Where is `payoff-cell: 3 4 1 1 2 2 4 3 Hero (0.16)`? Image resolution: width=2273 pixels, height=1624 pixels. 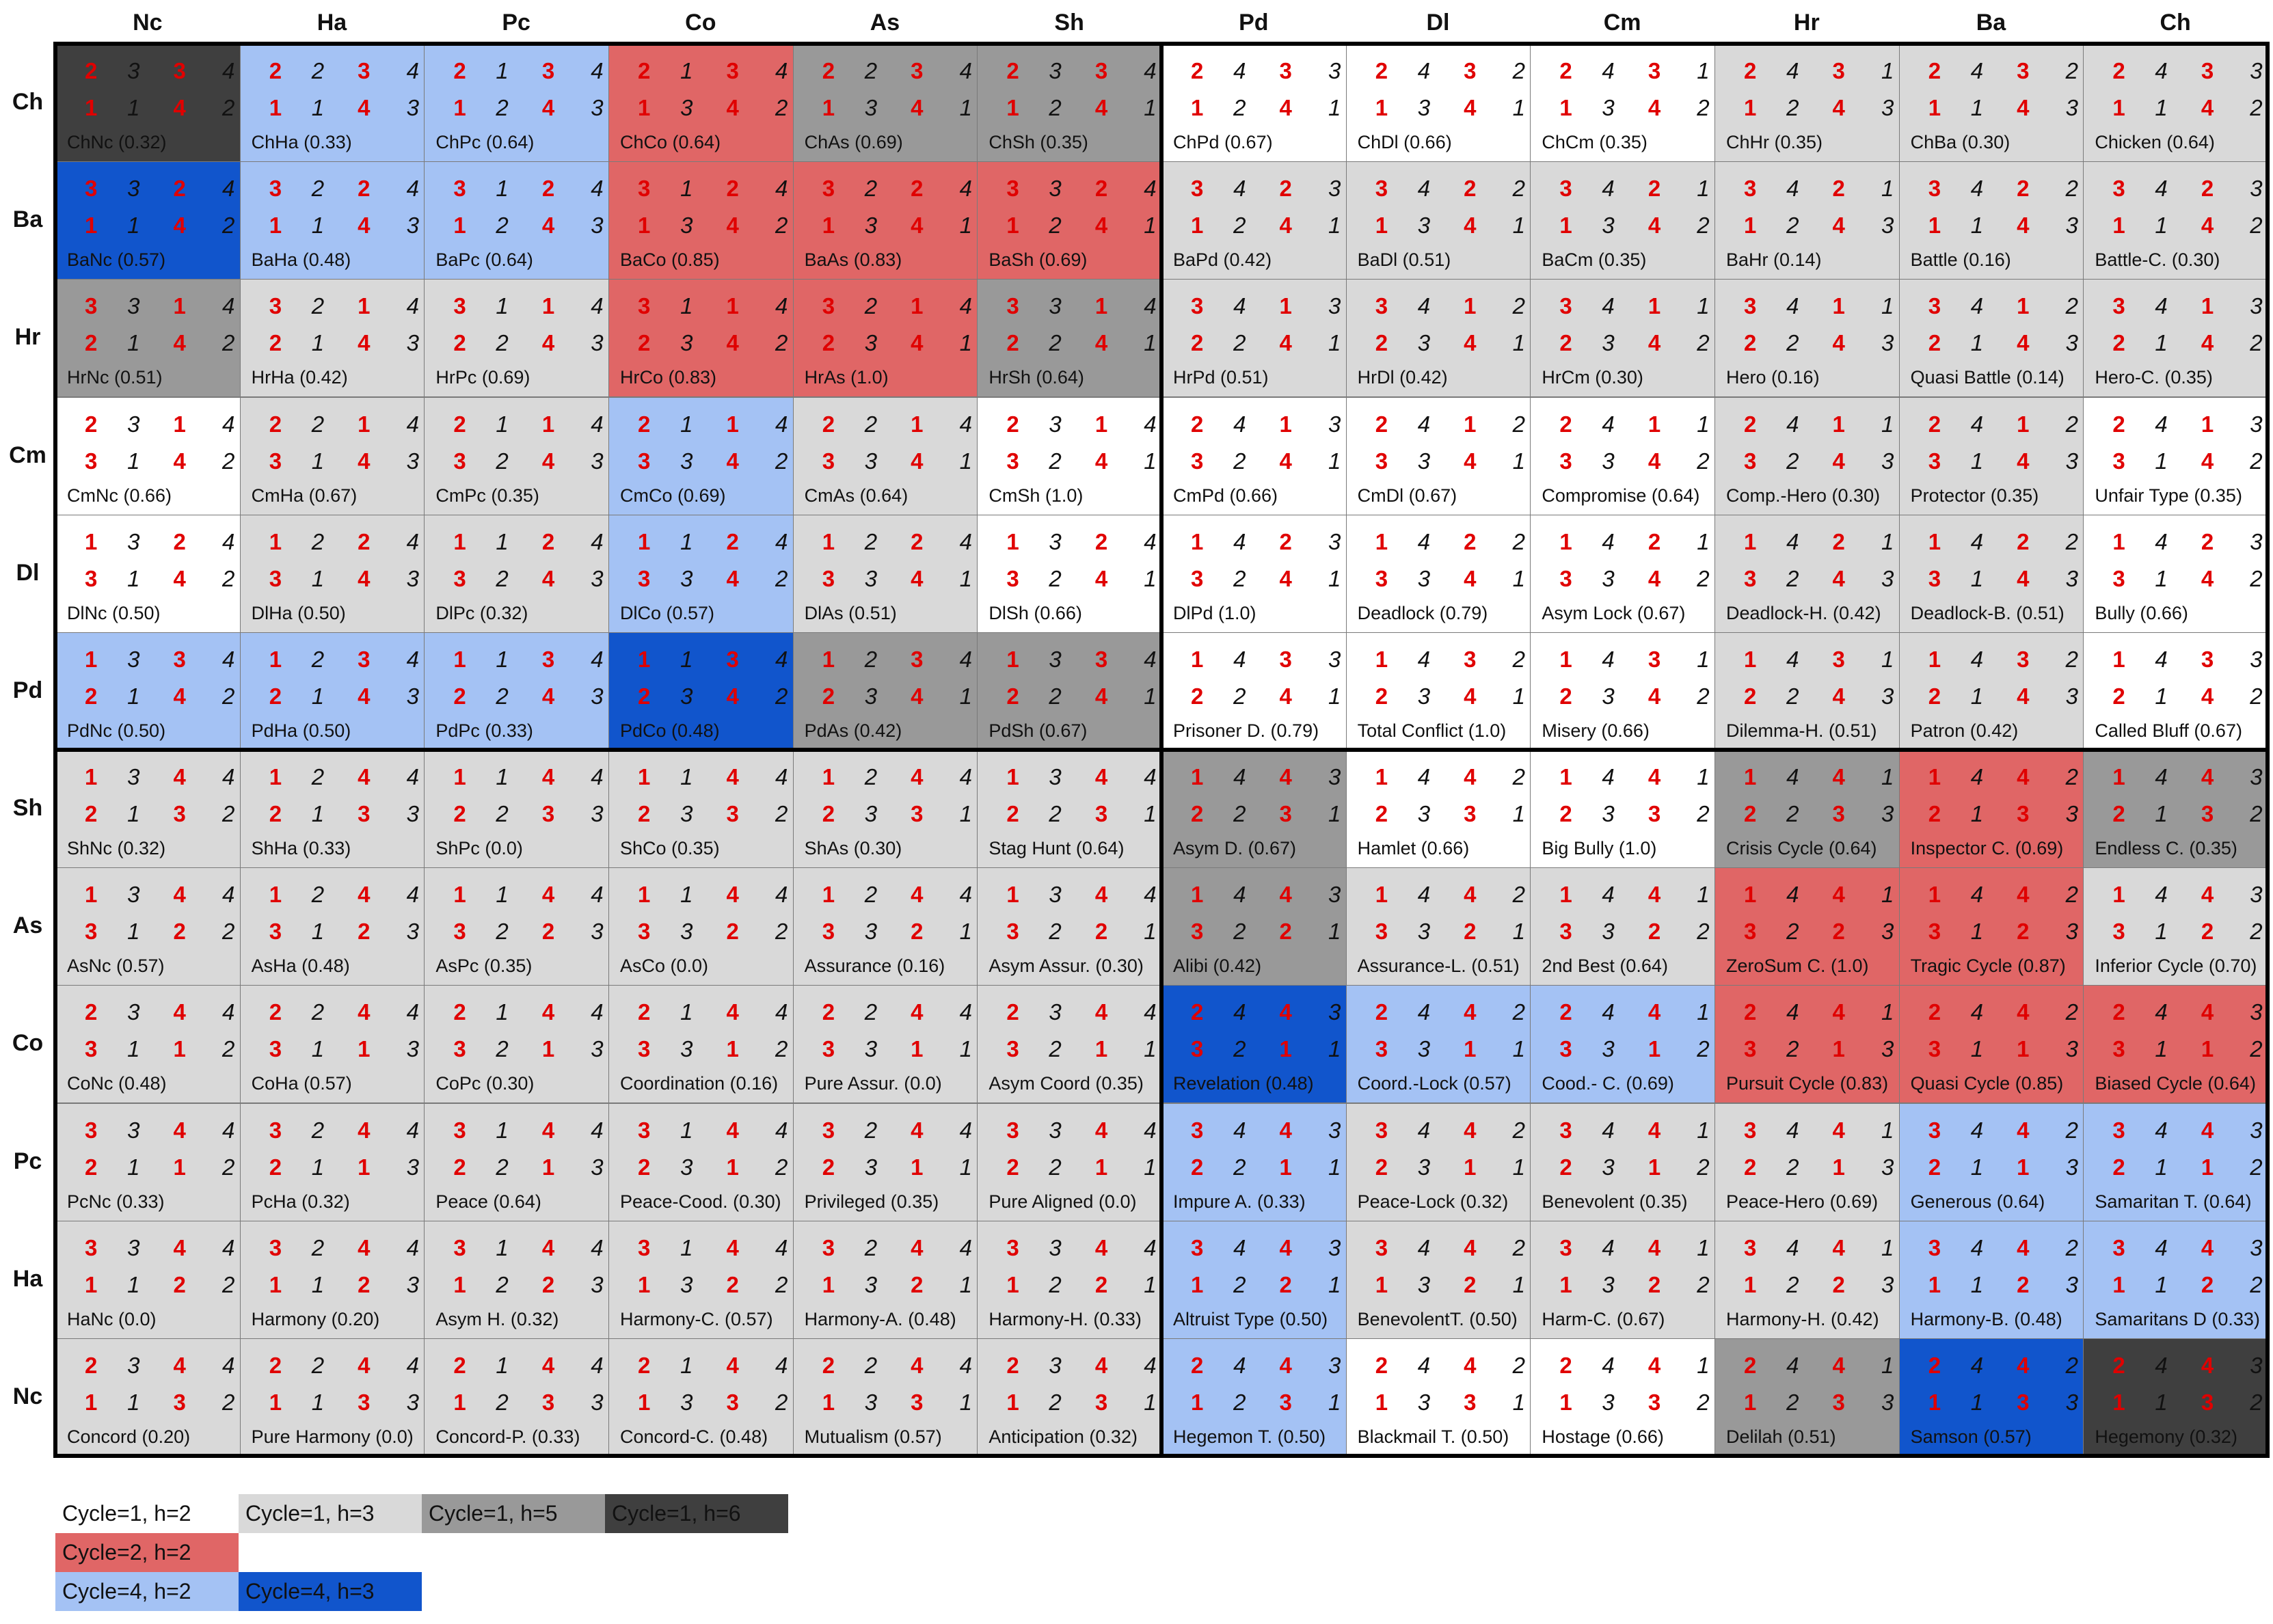
payoff-cell: 3 4 1 1 2 2 4 3 Hero (0.16) is located at coordinates (1807, 338).